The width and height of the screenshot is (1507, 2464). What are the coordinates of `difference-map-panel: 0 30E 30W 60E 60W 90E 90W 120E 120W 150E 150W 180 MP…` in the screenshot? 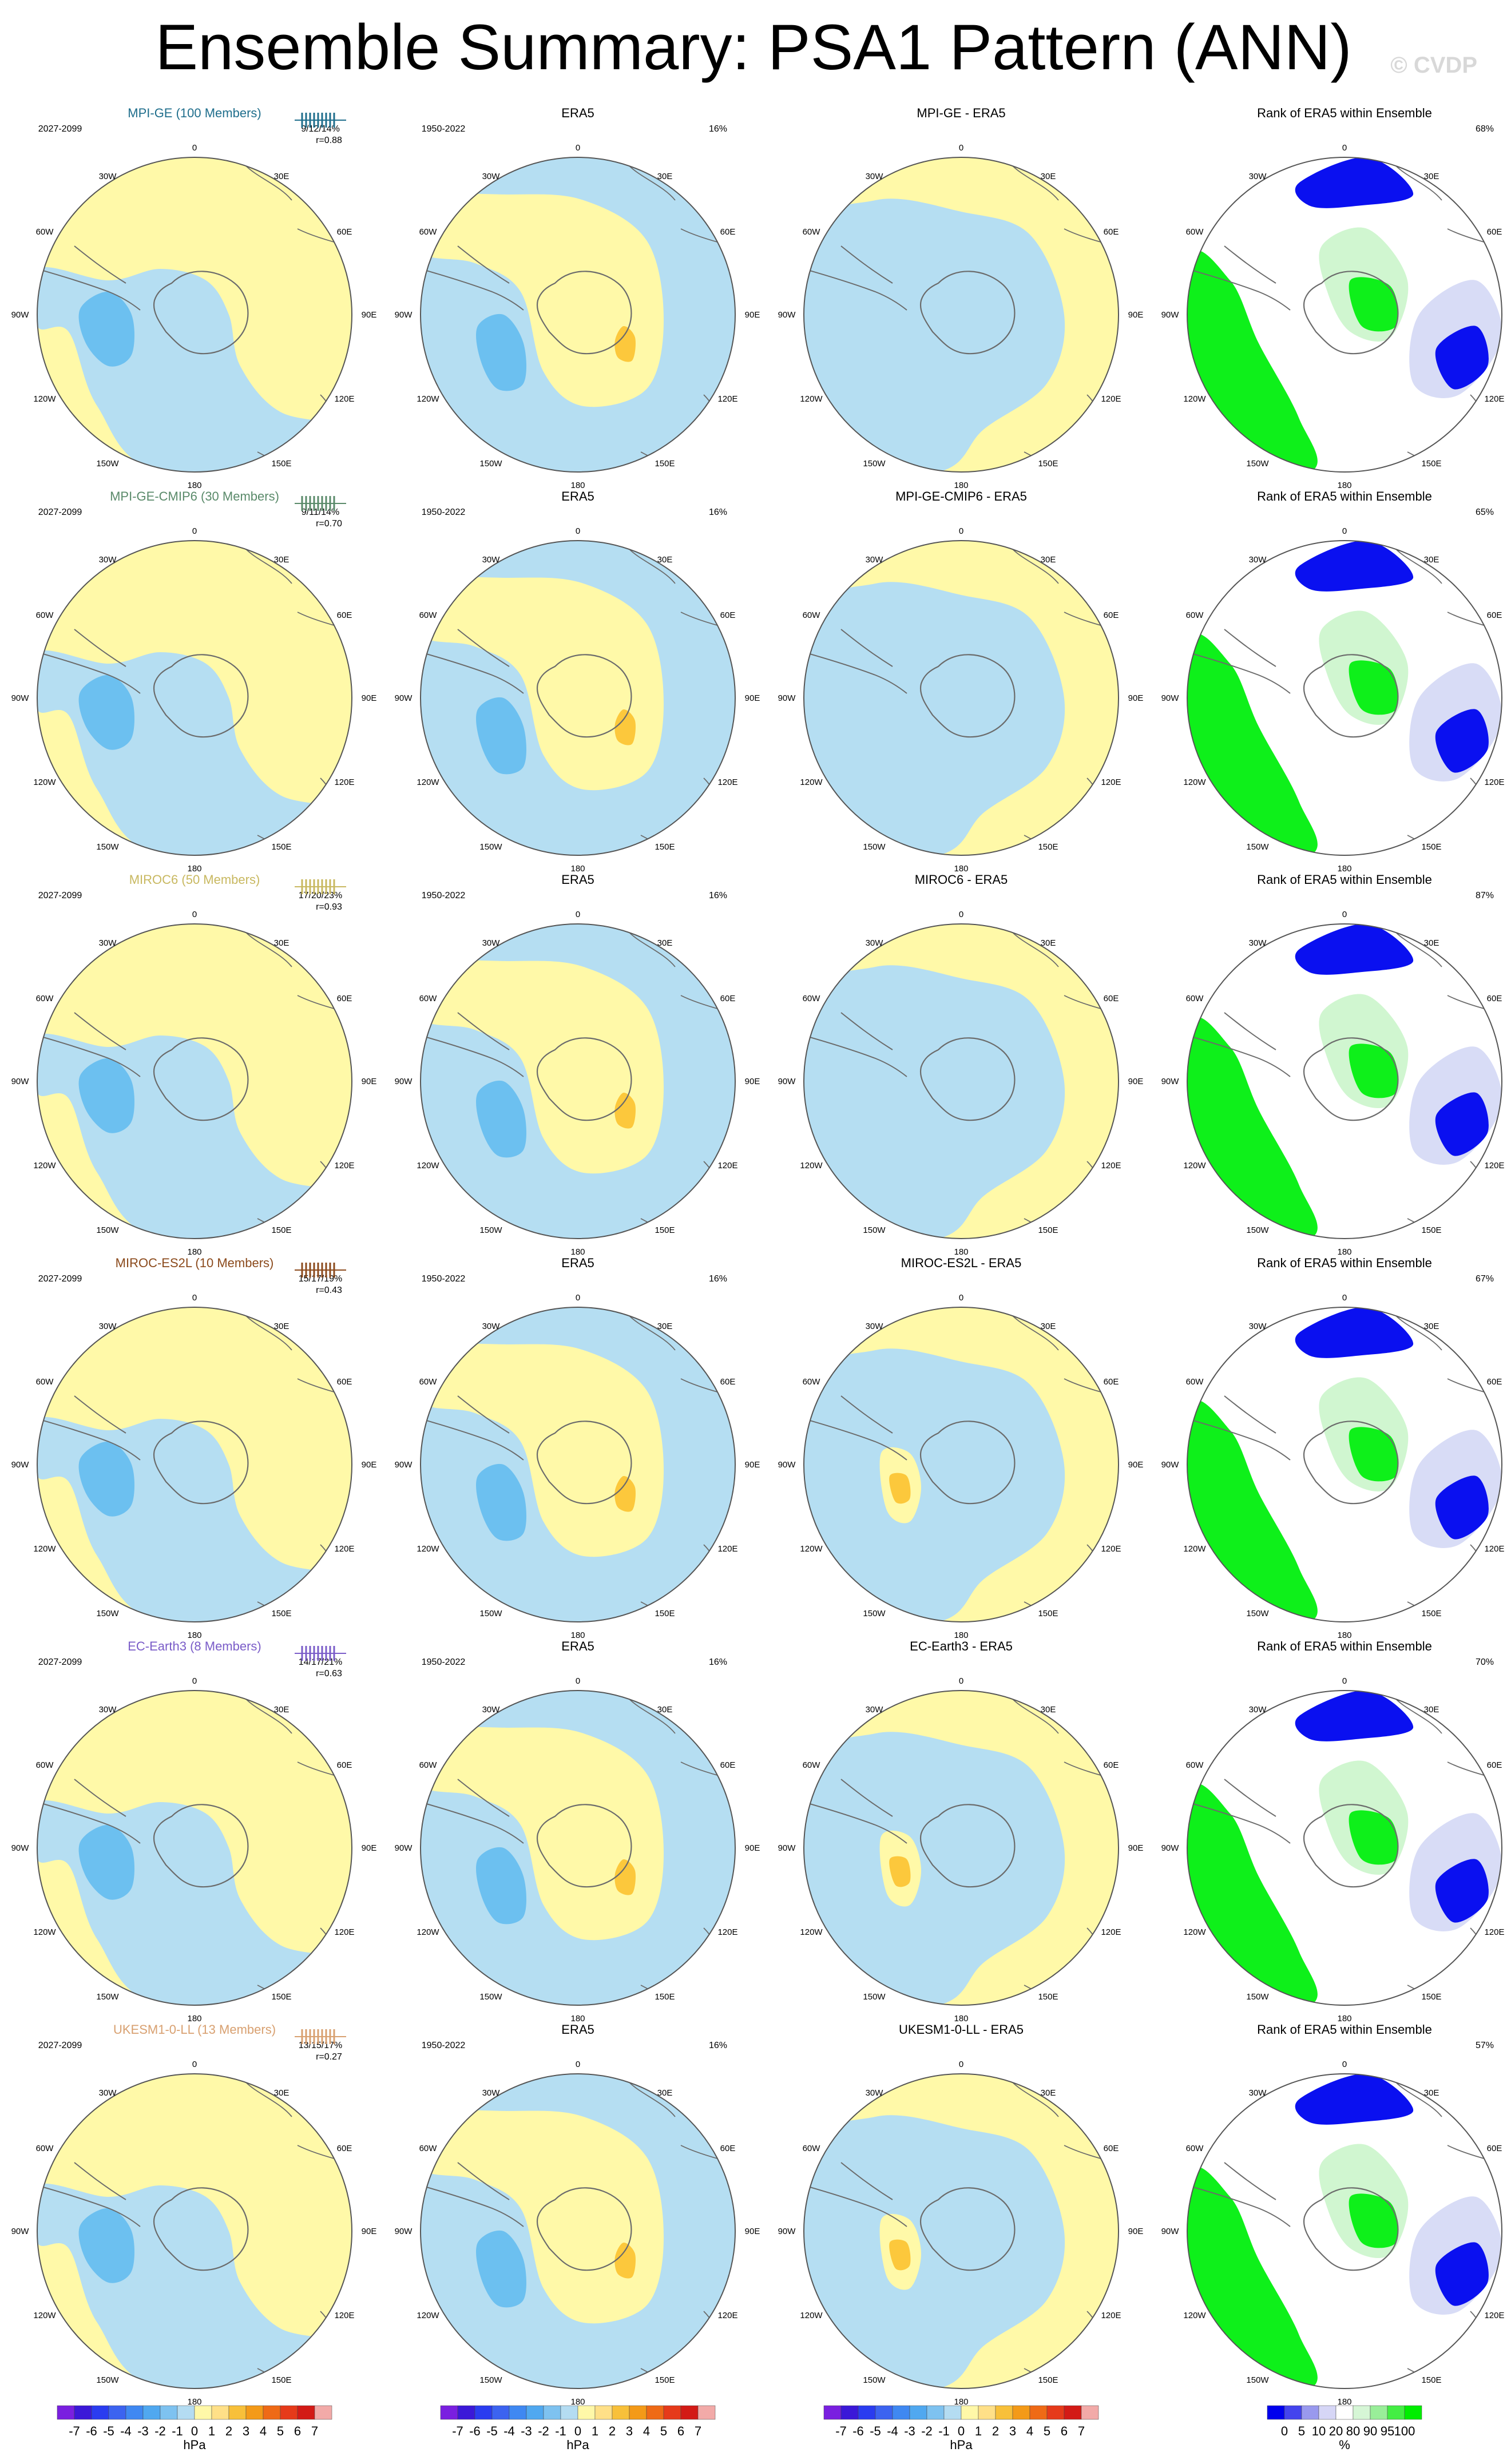 It's located at (961, 681).